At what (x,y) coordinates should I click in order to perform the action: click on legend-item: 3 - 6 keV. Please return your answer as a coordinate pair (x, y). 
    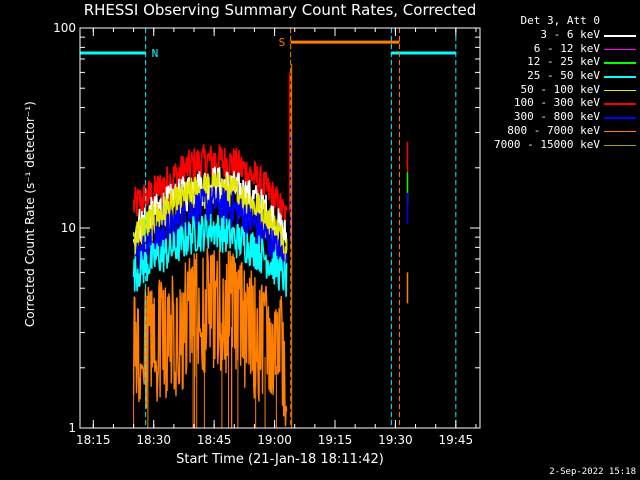
    Looking at the image, I should click on (561, 35).